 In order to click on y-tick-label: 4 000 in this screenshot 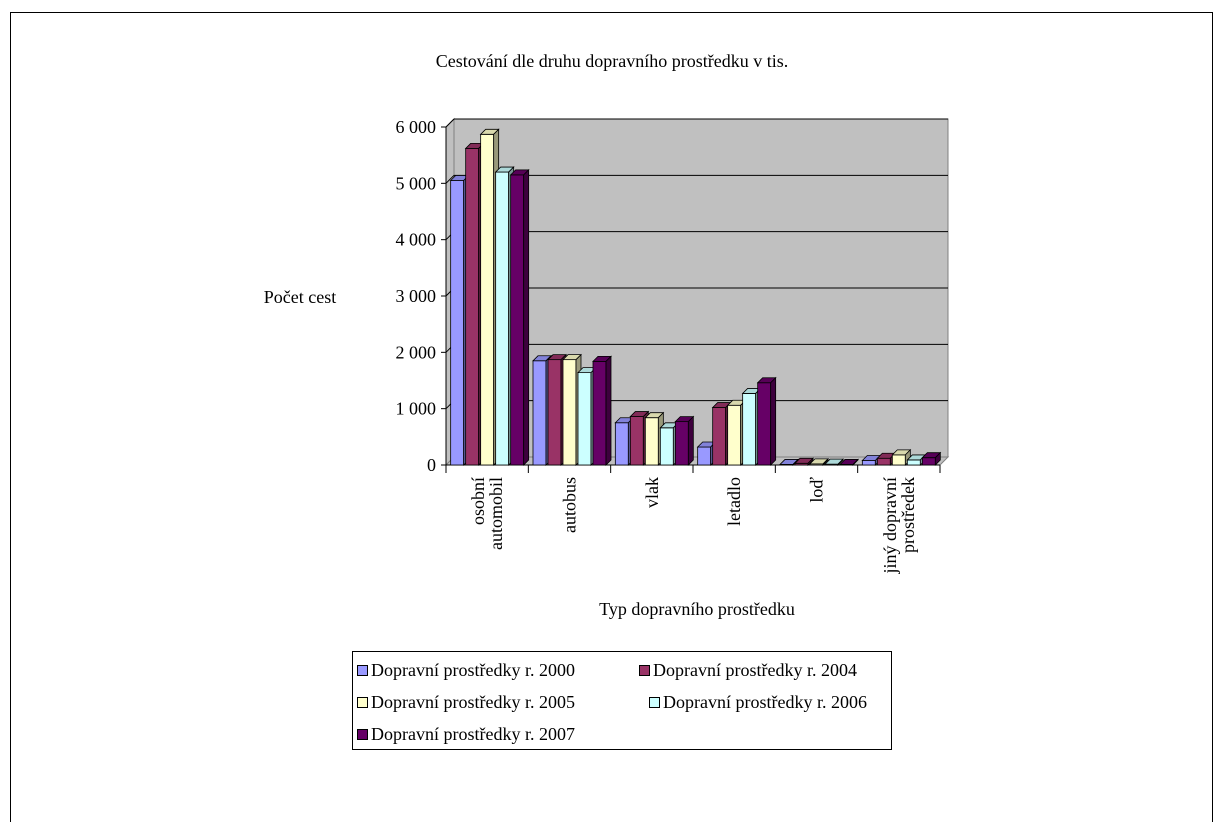, I will do `click(416, 240)`.